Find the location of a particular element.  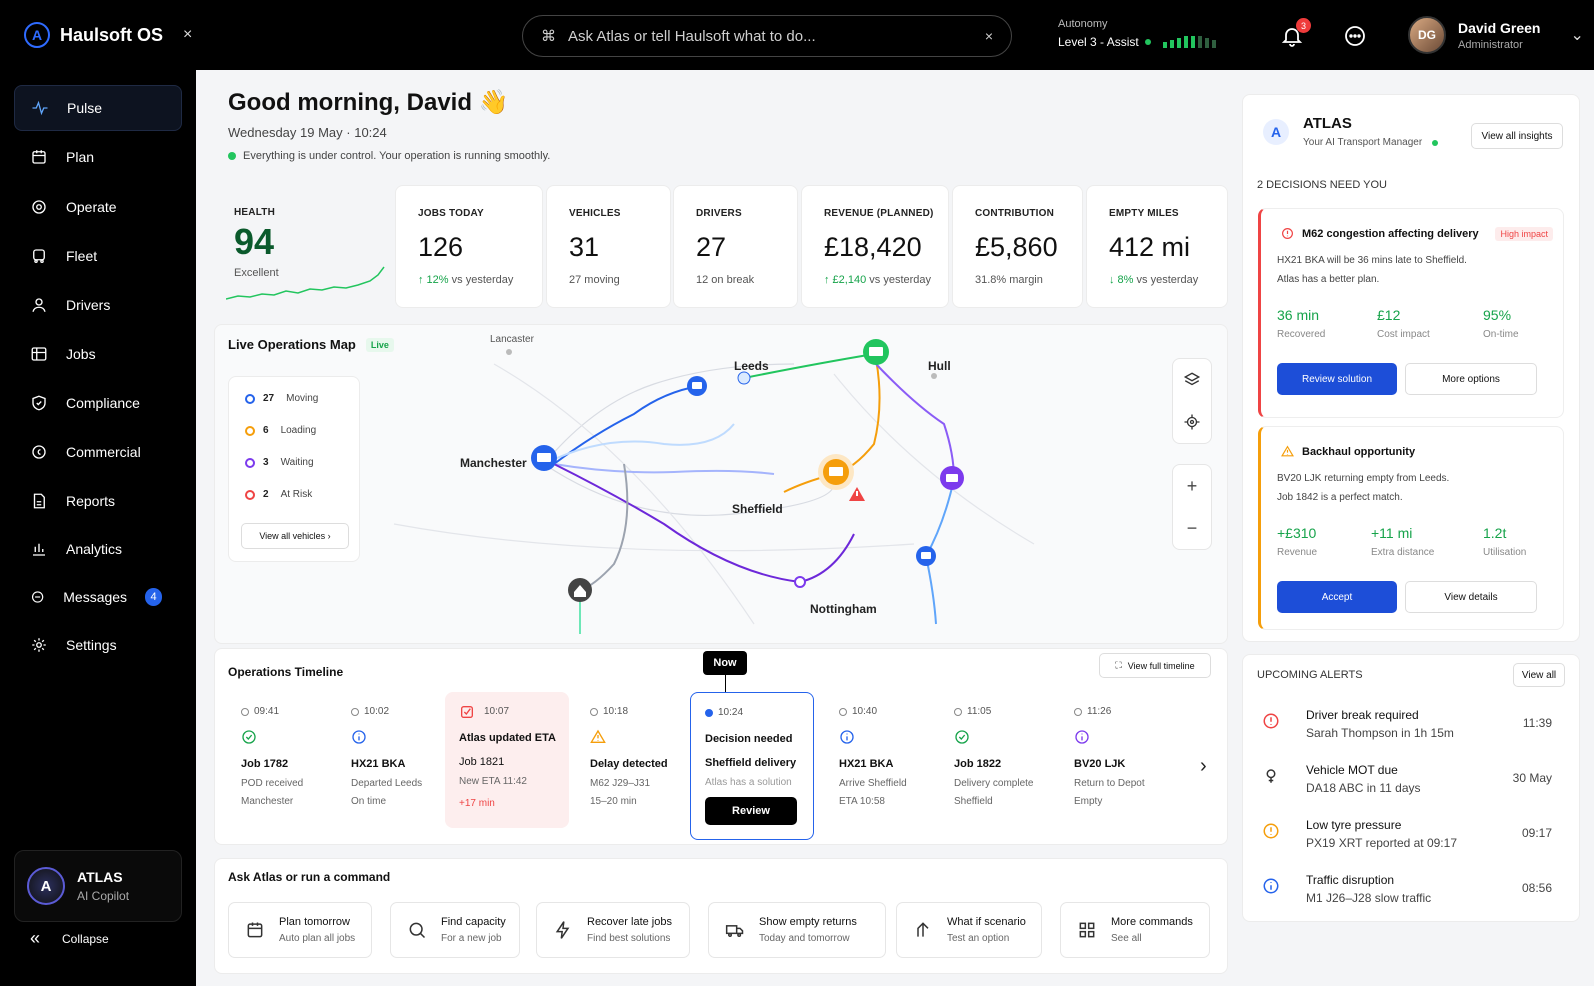

alert-detail: Sarah Thompson in 1h 15m is located at coordinates (1380, 733).